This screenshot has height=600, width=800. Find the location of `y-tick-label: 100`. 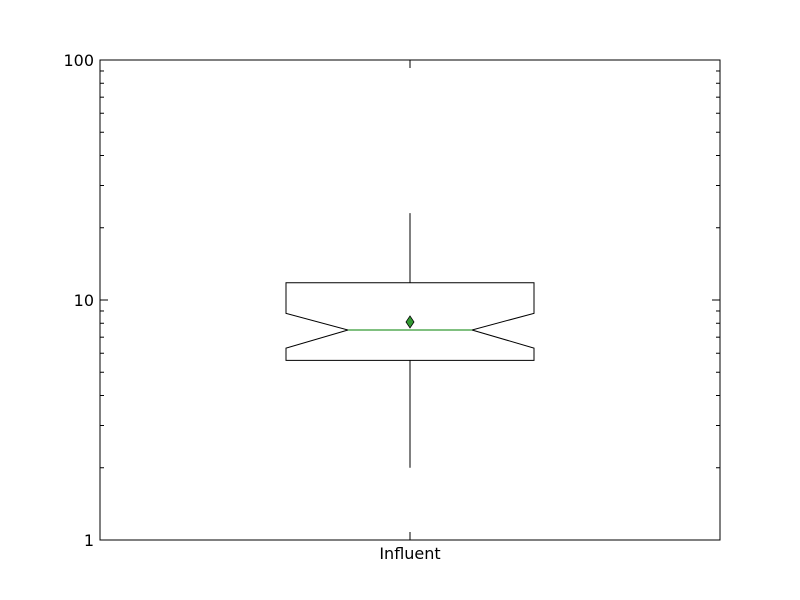

y-tick-label: 100 is located at coordinates (78, 60).